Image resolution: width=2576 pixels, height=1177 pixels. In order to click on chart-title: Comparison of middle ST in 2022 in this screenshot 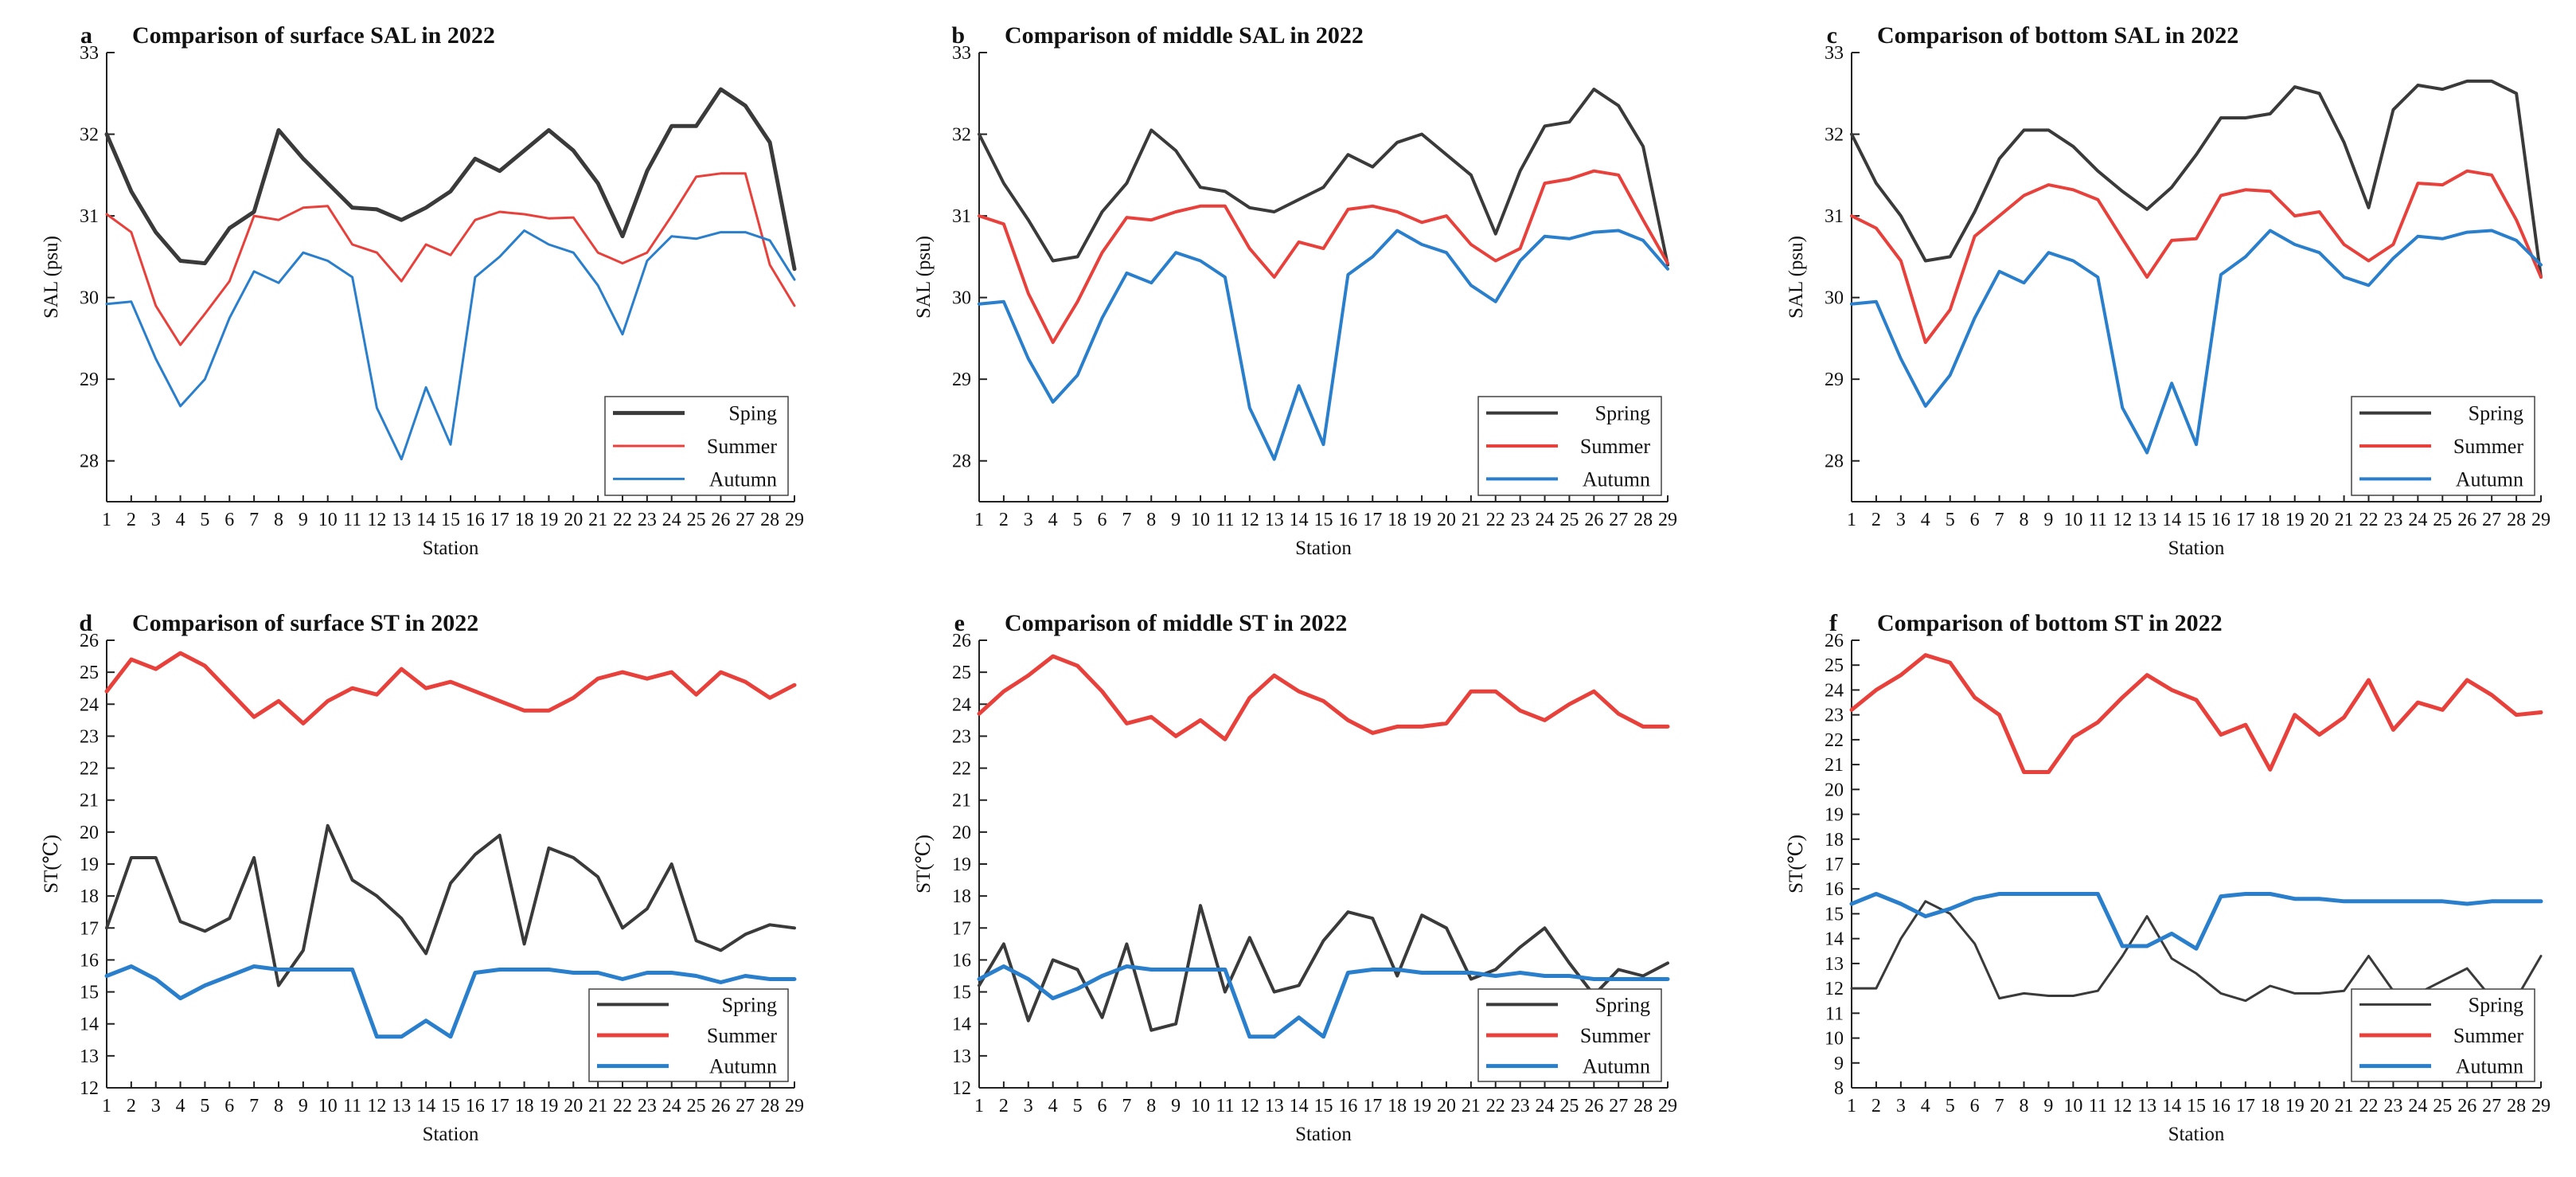, I will do `click(1176, 623)`.